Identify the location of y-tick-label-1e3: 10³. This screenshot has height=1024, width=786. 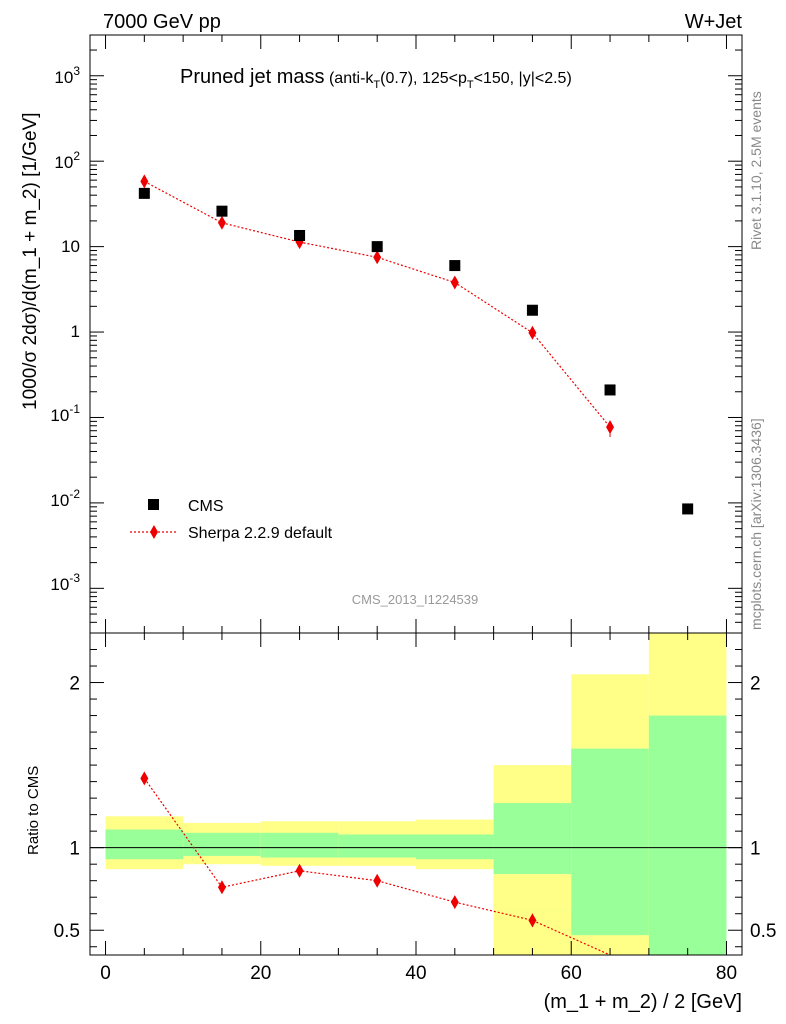
(67, 75).